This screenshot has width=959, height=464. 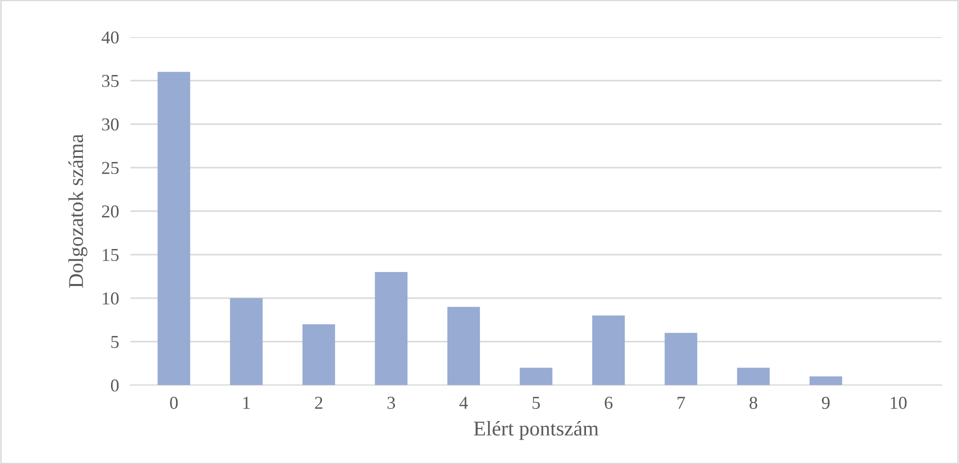 I want to click on y-tick-label: 35, so click(x=110, y=81).